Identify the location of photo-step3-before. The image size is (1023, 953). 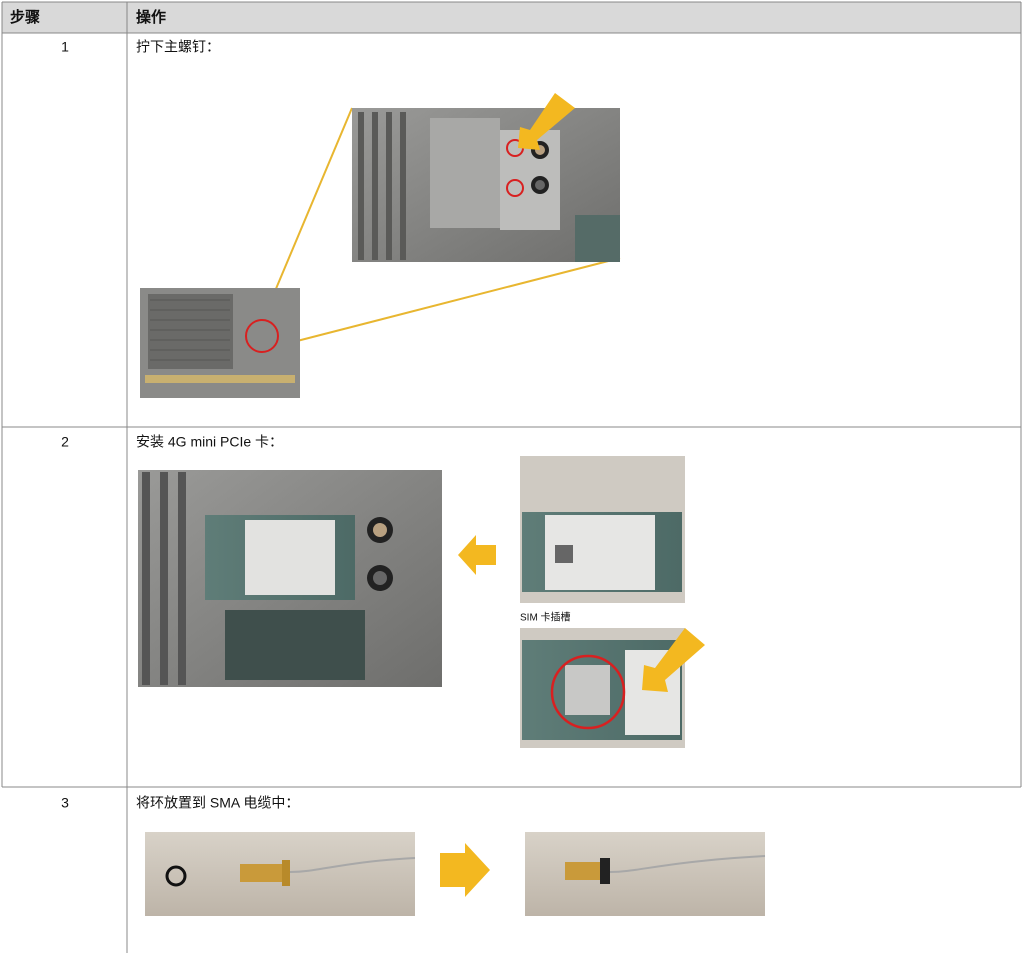
(280, 874).